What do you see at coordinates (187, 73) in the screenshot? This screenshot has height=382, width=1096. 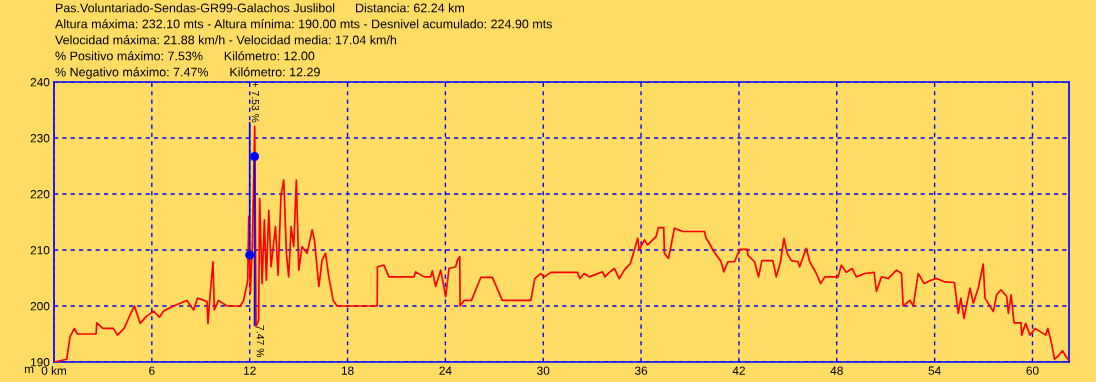 I see `text: % Negativo máximo: 7.47% Kilómetro: 12.29` at bounding box center [187, 73].